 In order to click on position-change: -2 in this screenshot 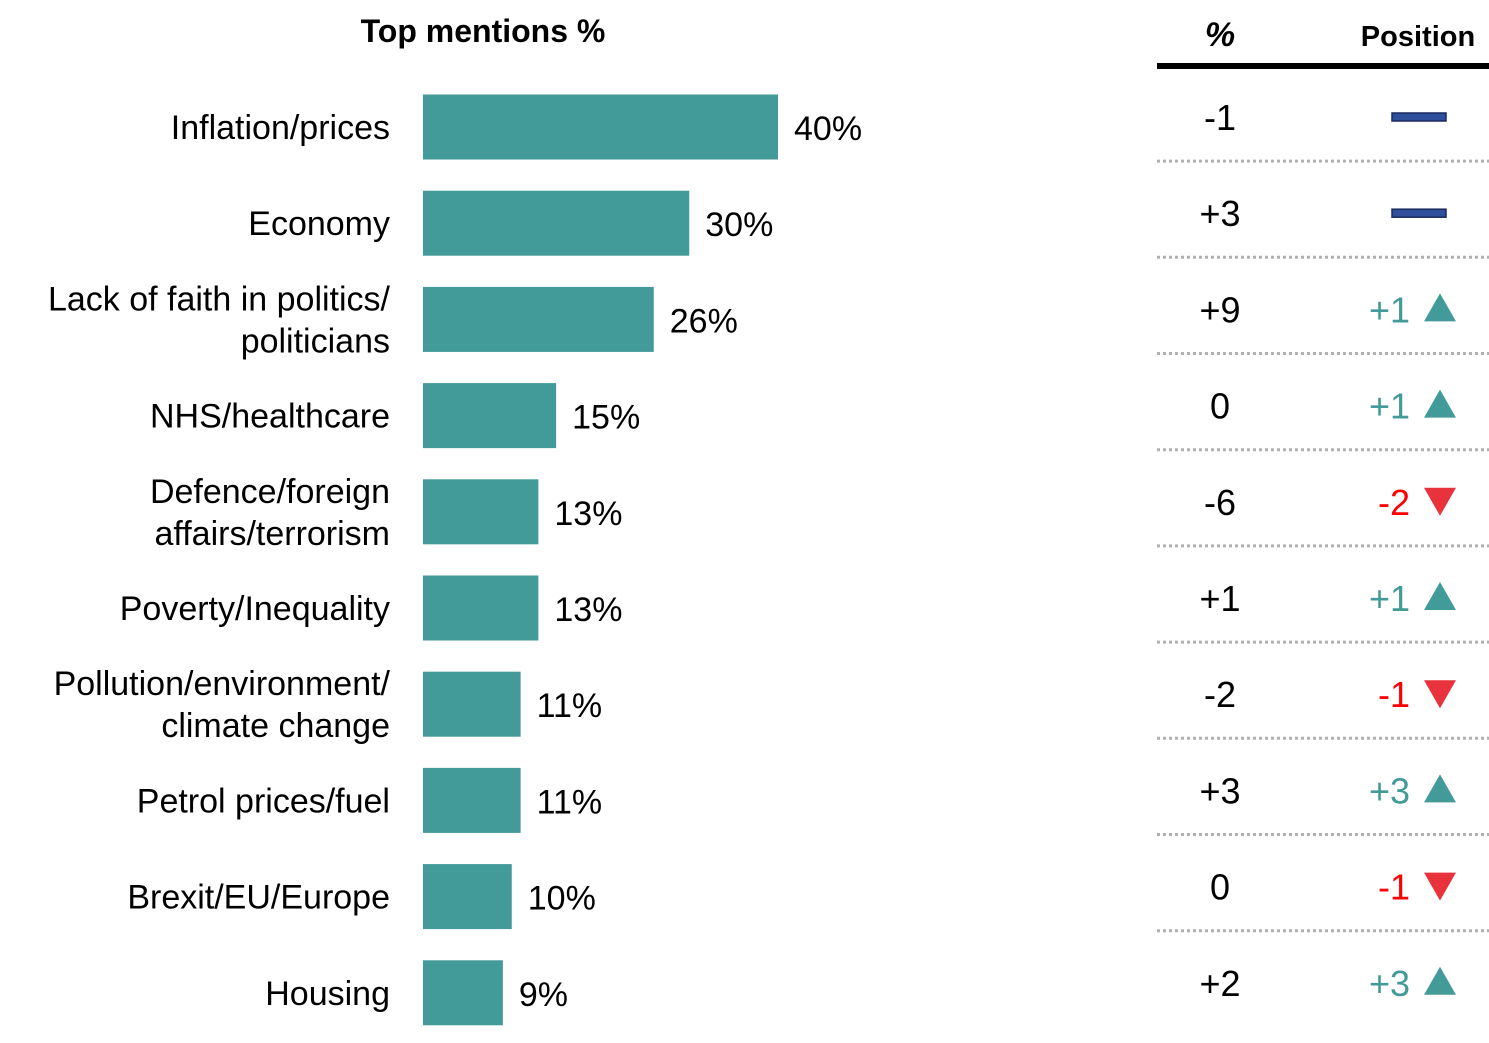, I will do `click(1394, 502)`.